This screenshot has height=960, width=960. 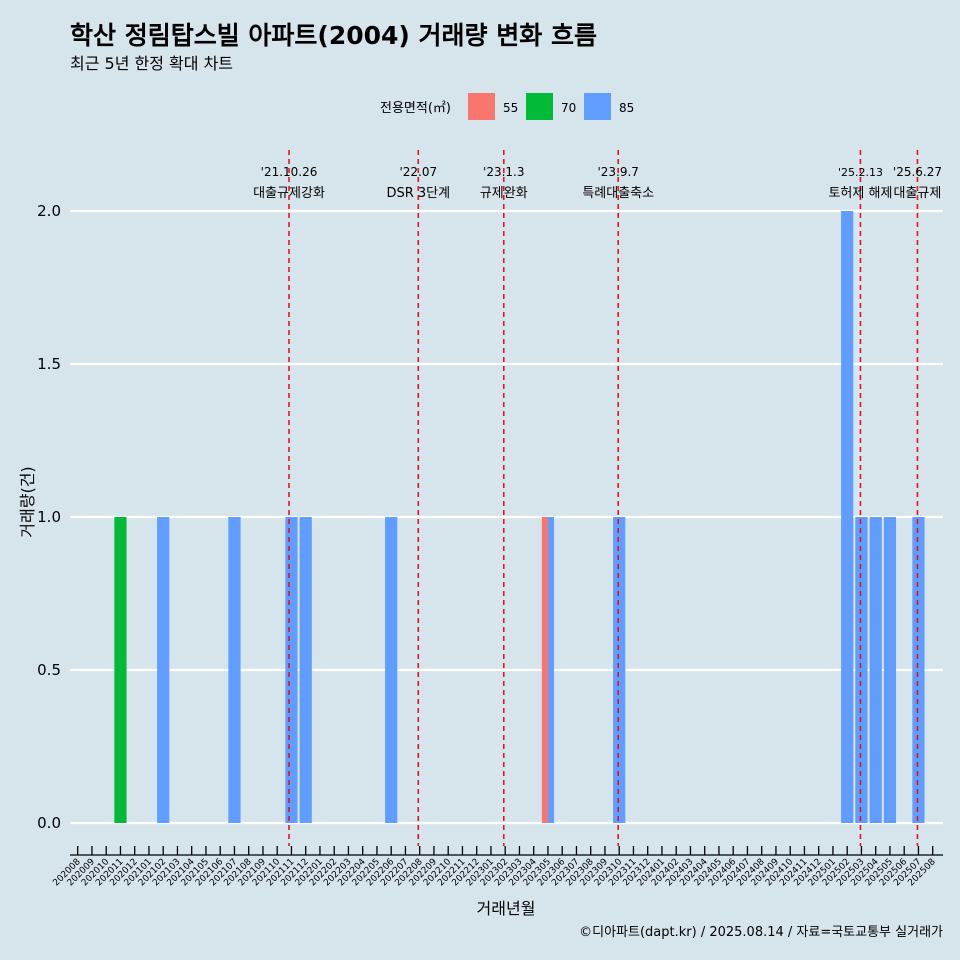 I want to click on y-tick-label: 2.0, so click(x=49, y=211).